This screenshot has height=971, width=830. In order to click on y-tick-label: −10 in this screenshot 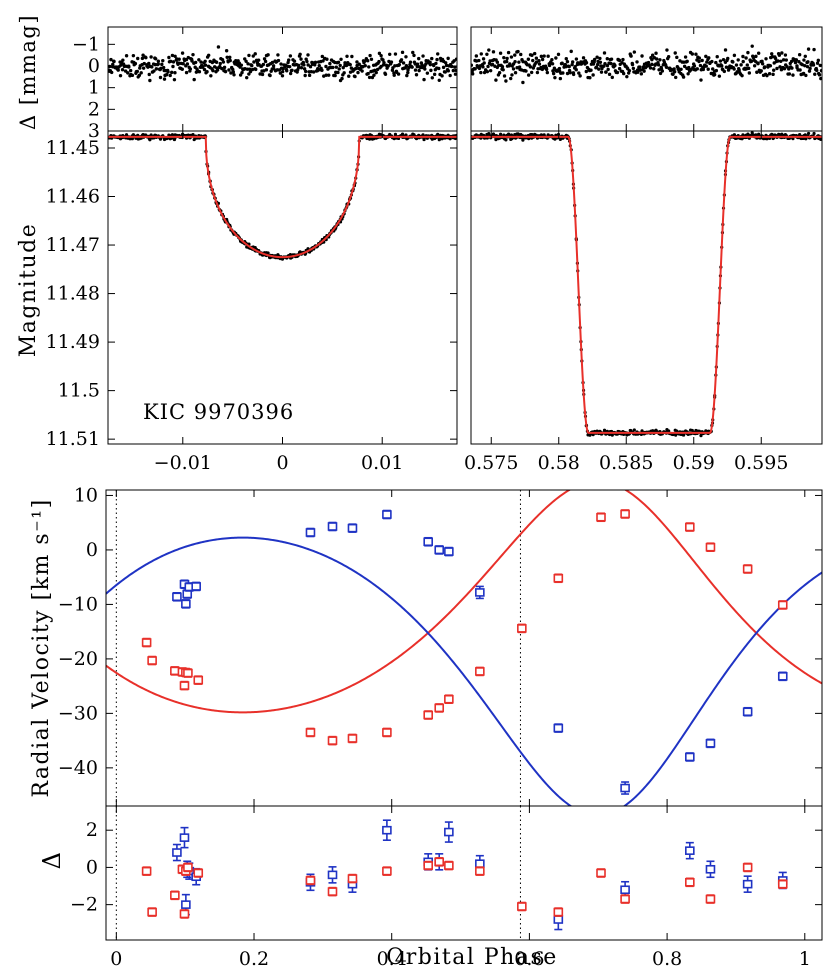, I will do `click(78, 604)`.